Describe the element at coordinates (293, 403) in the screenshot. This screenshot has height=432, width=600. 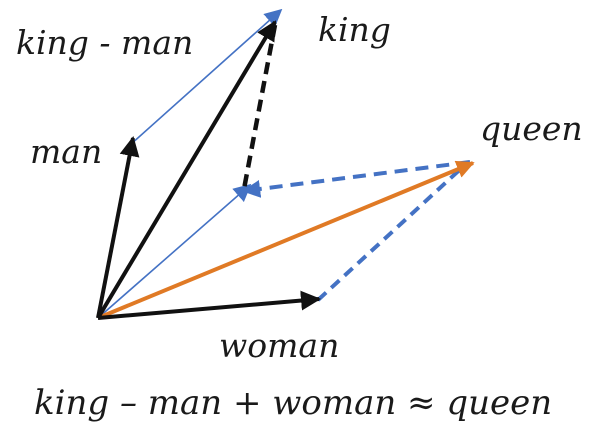
I see `analogy-equation: king – man + woman ≈ queen` at that location.